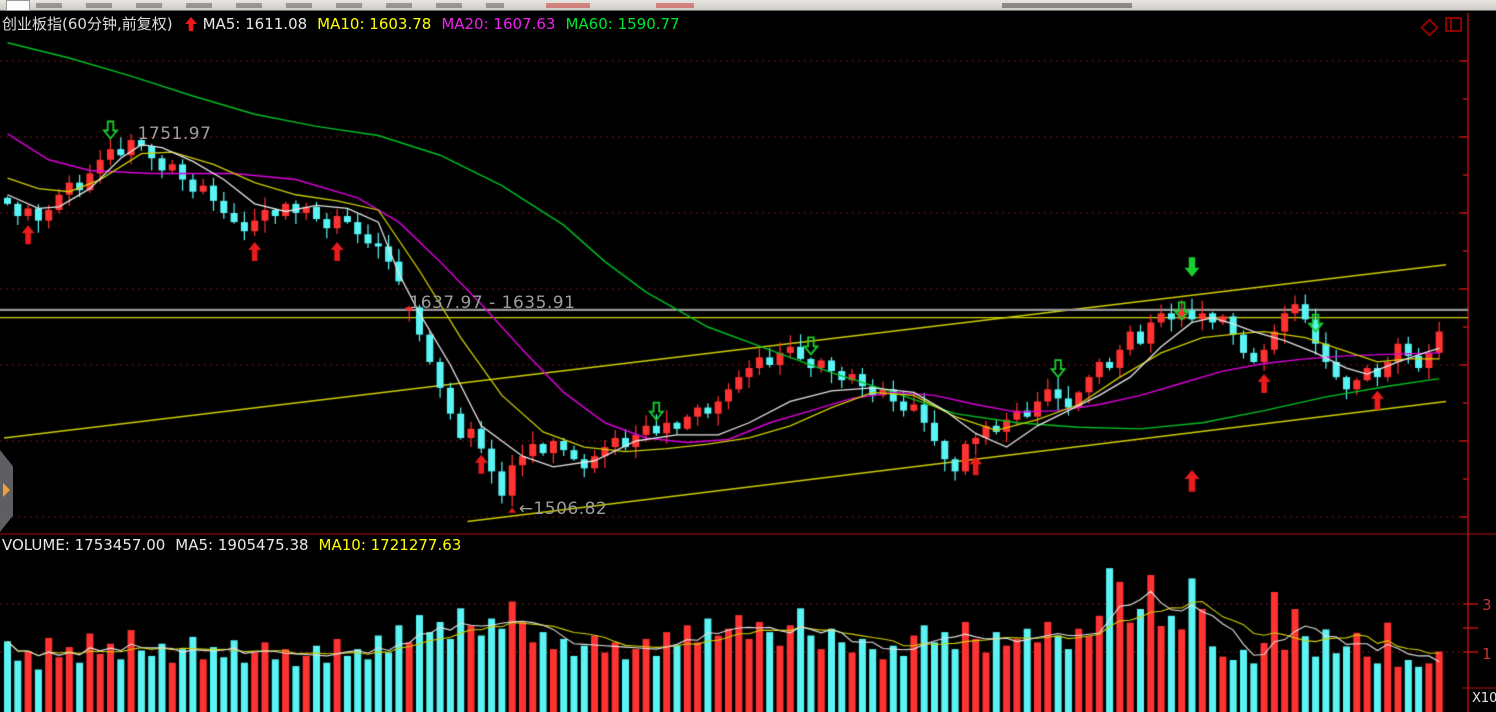  What do you see at coordinates (190, 24) in the screenshot?
I see `up-trend-arrow-icon` at bounding box center [190, 24].